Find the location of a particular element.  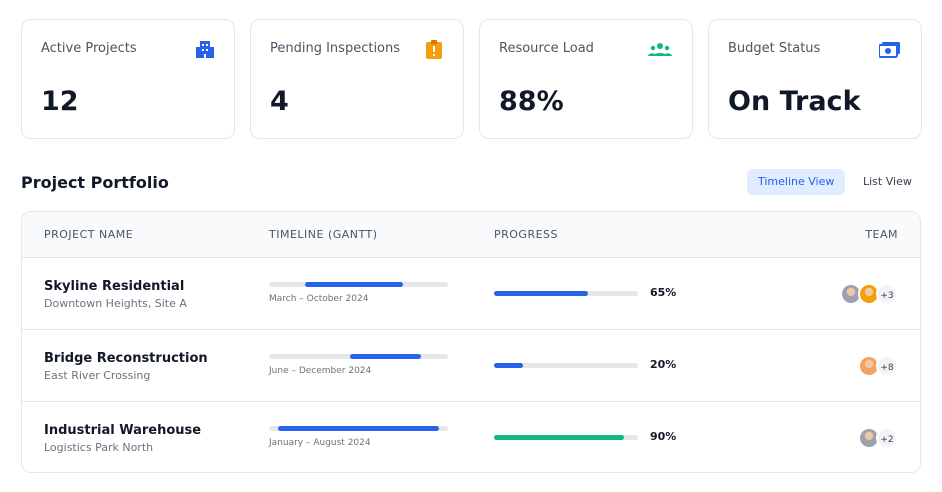

project-location: Downtown Heights, Site A is located at coordinates (115, 303).